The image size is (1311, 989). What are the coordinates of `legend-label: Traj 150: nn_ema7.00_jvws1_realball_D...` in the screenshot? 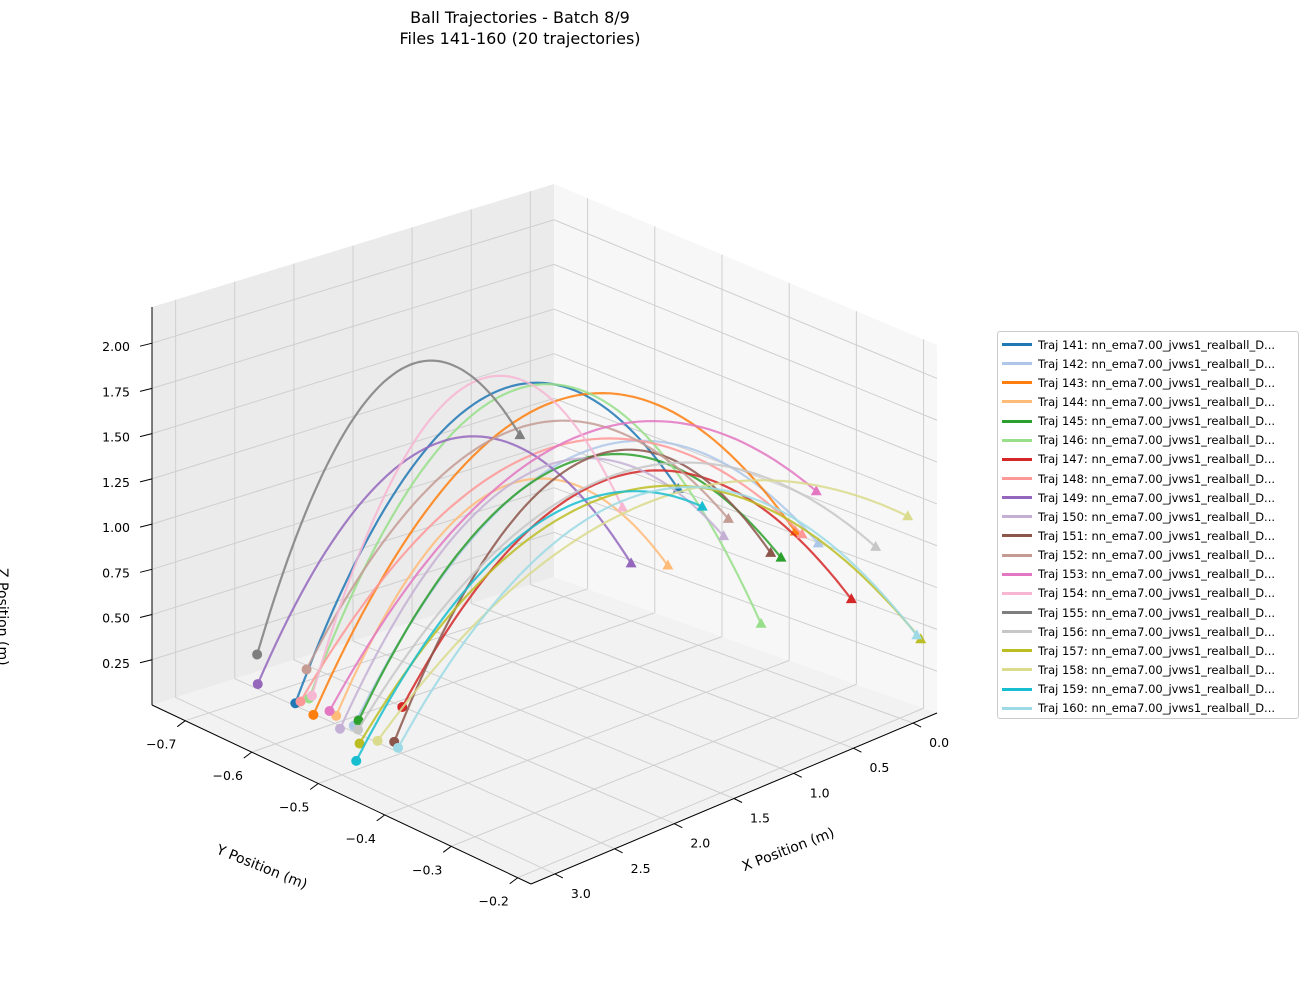 It's located at (1157, 516).